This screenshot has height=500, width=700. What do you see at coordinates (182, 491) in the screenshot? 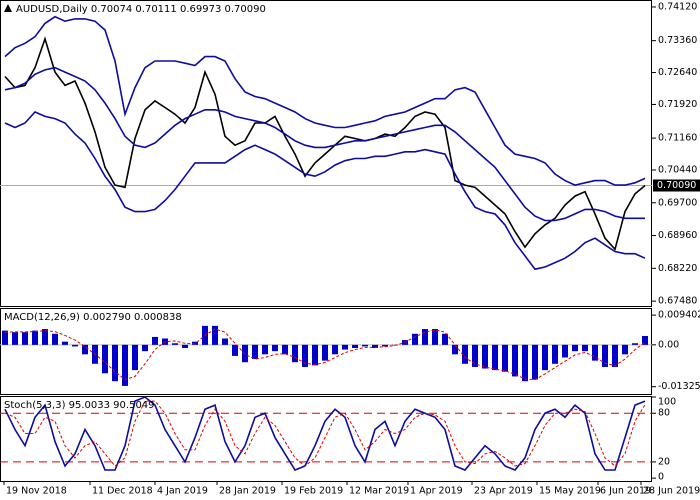
I see `x-tick-label: 4 Jan 2019` at bounding box center [182, 491].